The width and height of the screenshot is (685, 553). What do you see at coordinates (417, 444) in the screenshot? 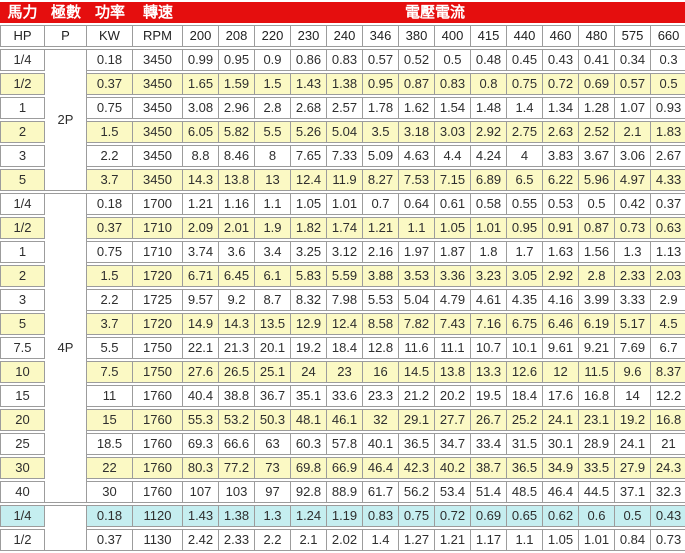
I see `current-cell: 36.5` at bounding box center [417, 444].